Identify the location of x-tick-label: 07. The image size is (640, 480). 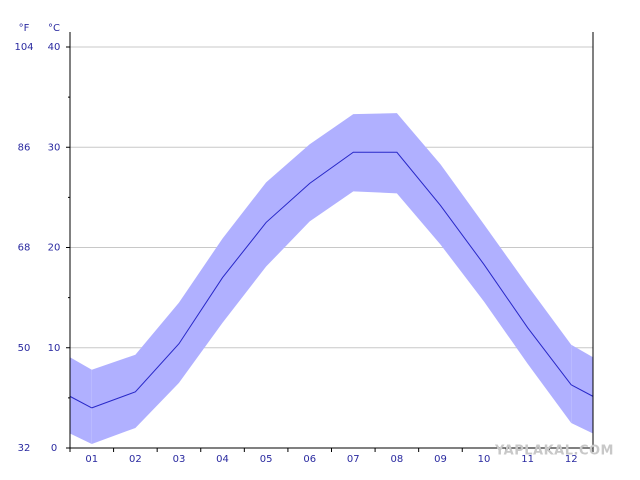
(353, 459).